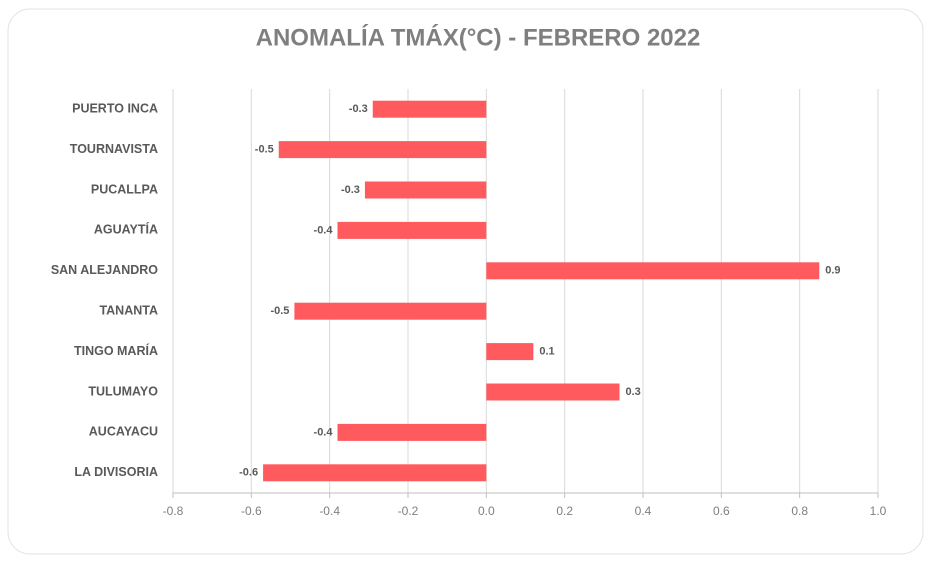  I want to click on x-tick-label: -0.8, so click(173, 511).